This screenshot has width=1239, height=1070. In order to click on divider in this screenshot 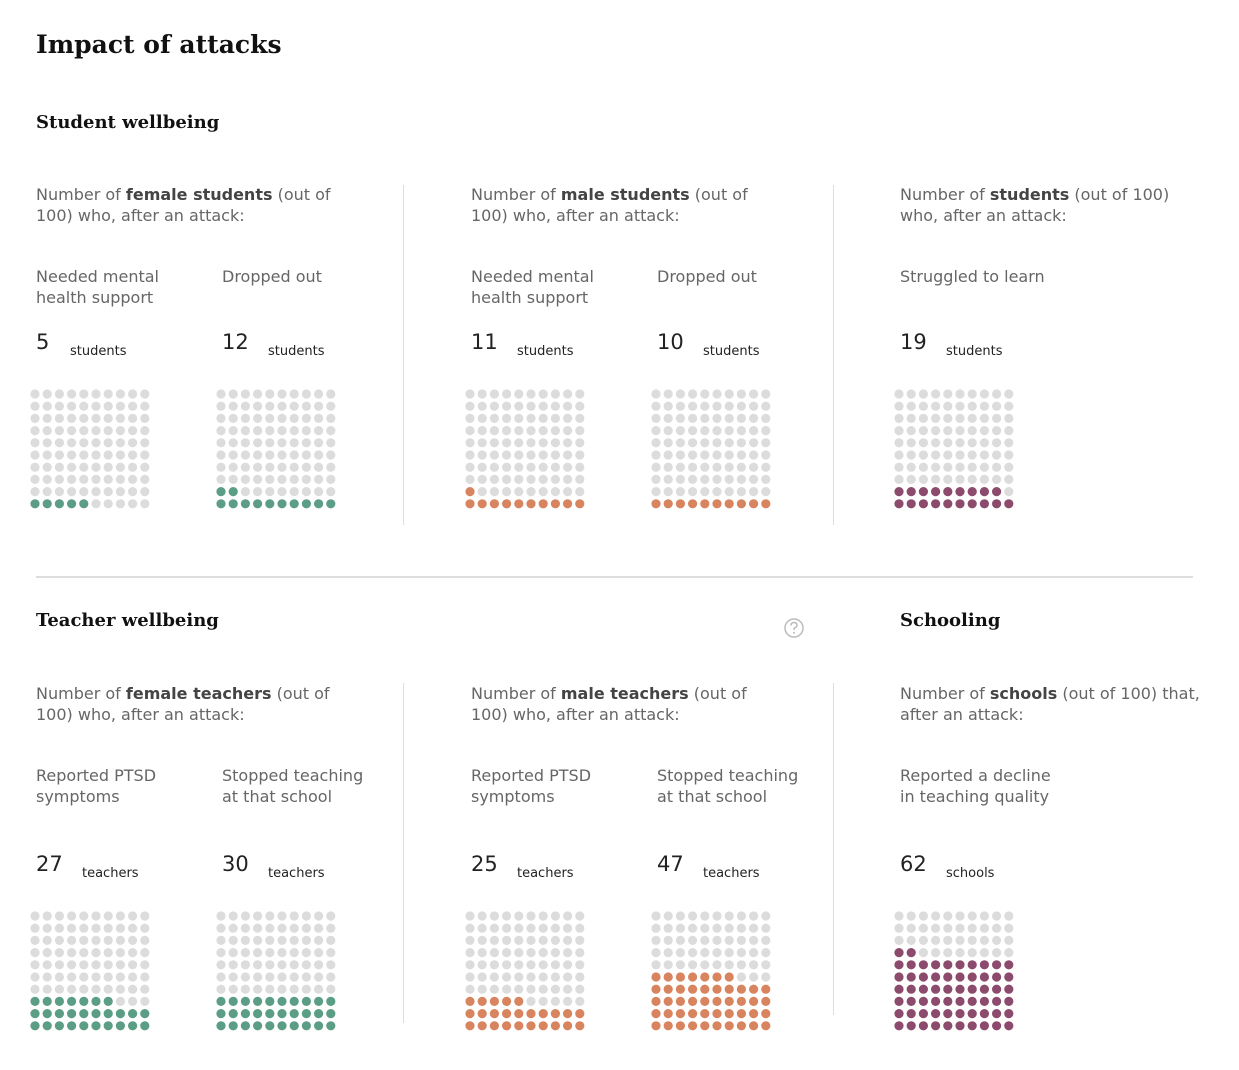, I will do `click(833, 849)`.